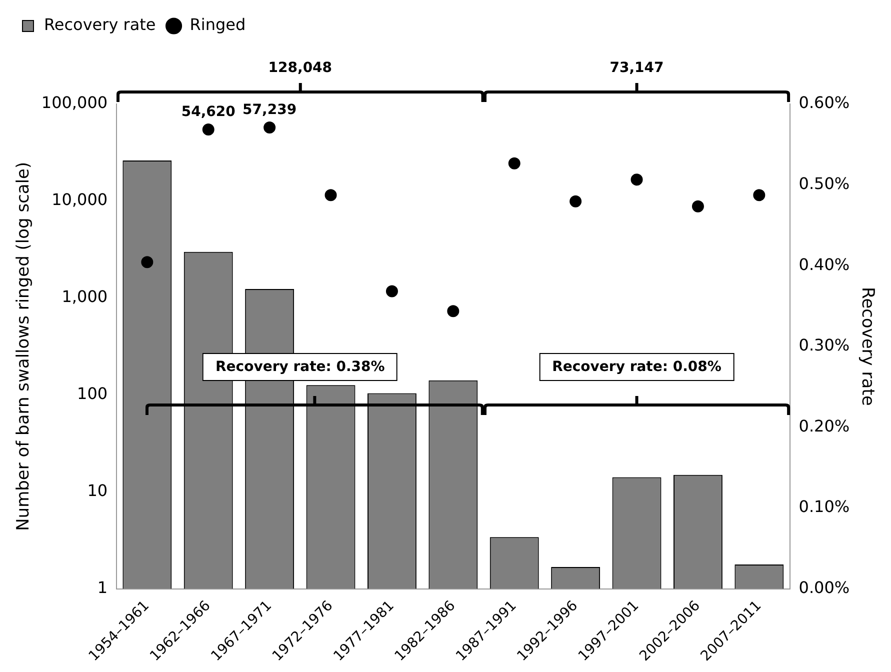  What do you see at coordinates (74, 102) in the screenshot?
I see `y-tick-label: 100,000` at bounding box center [74, 102].